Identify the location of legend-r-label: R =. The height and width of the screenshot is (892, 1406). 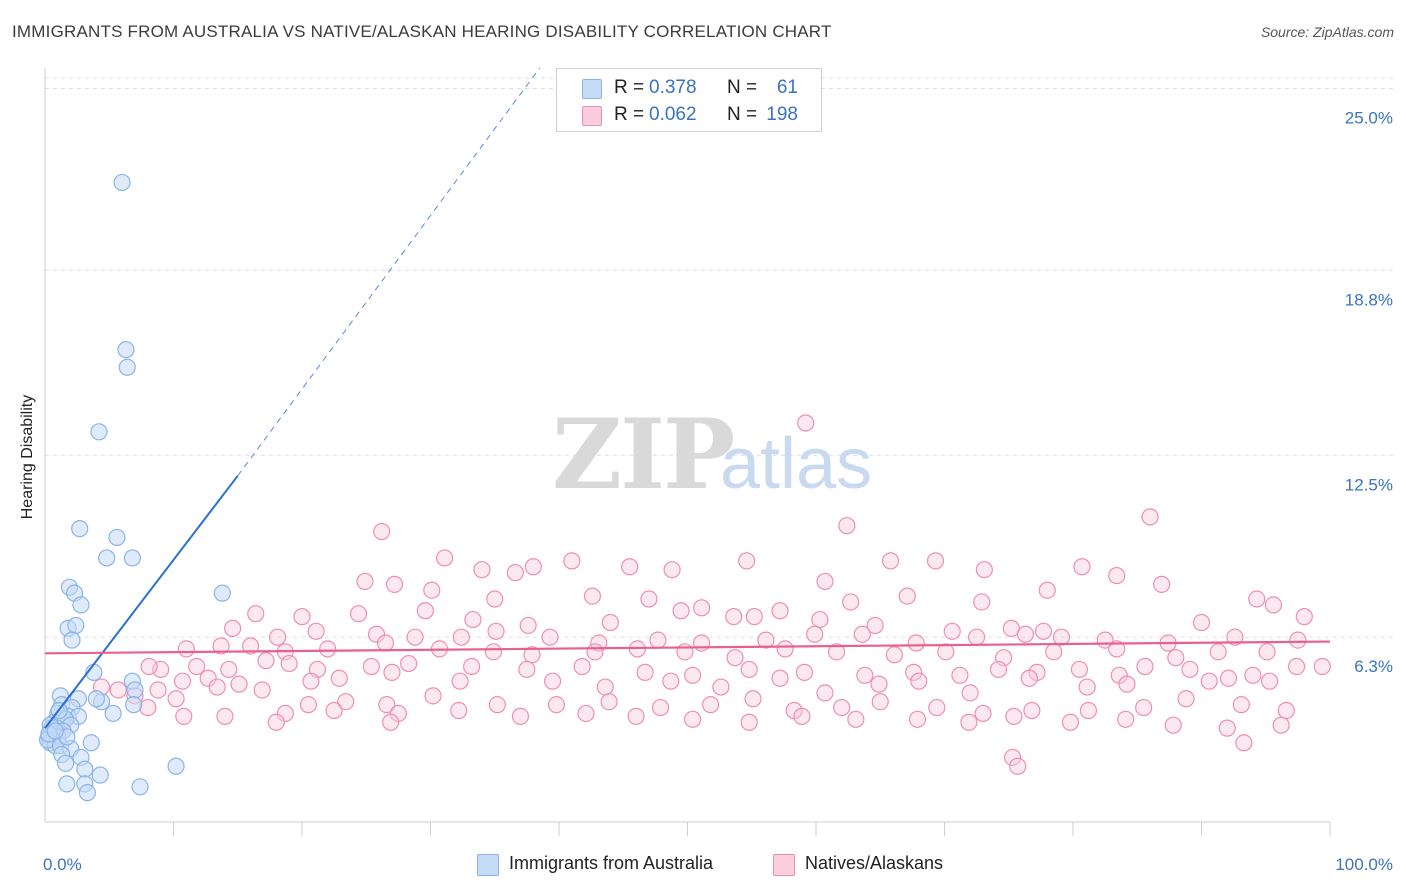
(629, 114).